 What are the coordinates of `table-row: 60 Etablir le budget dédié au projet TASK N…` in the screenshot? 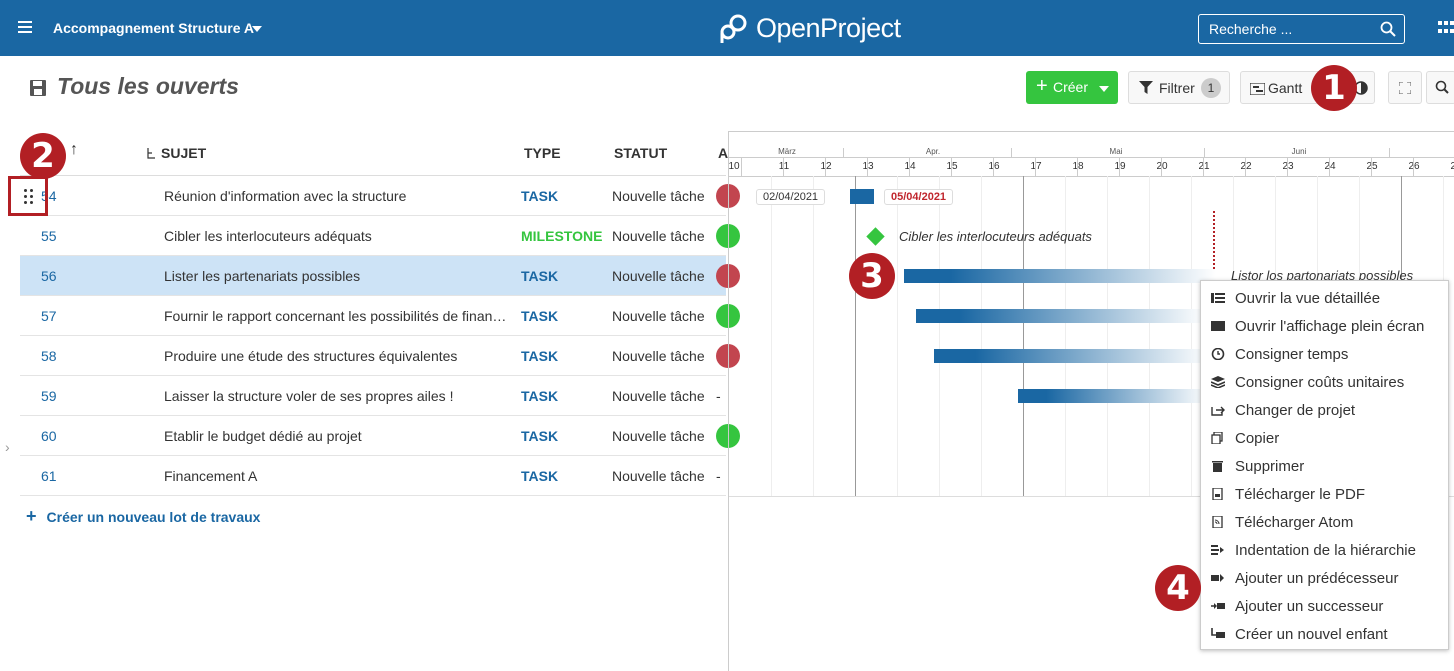 It's located at (380, 436).